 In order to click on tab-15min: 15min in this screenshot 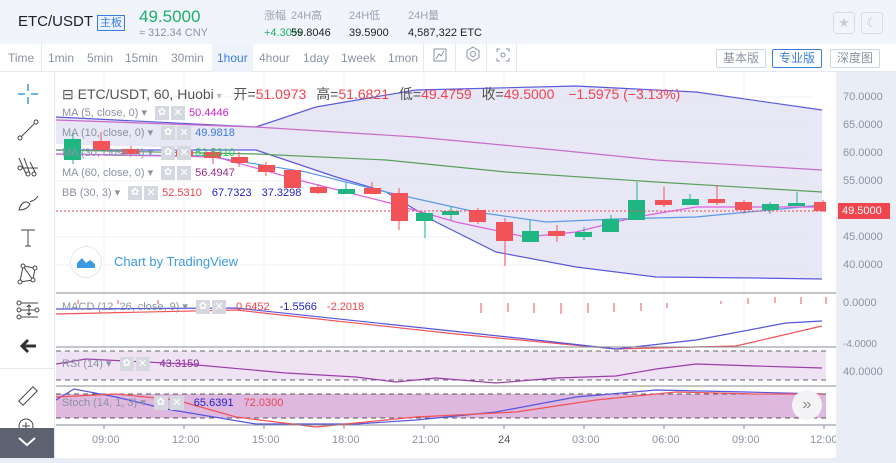, I will do `click(141, 58)`.